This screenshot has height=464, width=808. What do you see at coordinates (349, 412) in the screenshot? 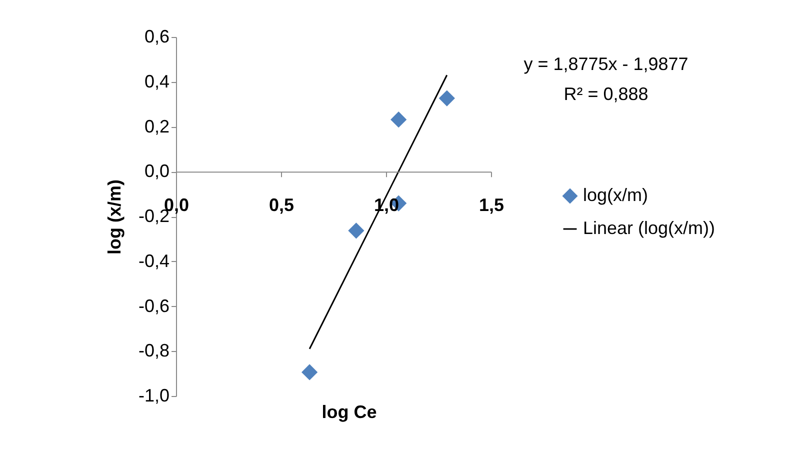
I see `x-axis-title: log Ce` at bounding box center [349, 412].